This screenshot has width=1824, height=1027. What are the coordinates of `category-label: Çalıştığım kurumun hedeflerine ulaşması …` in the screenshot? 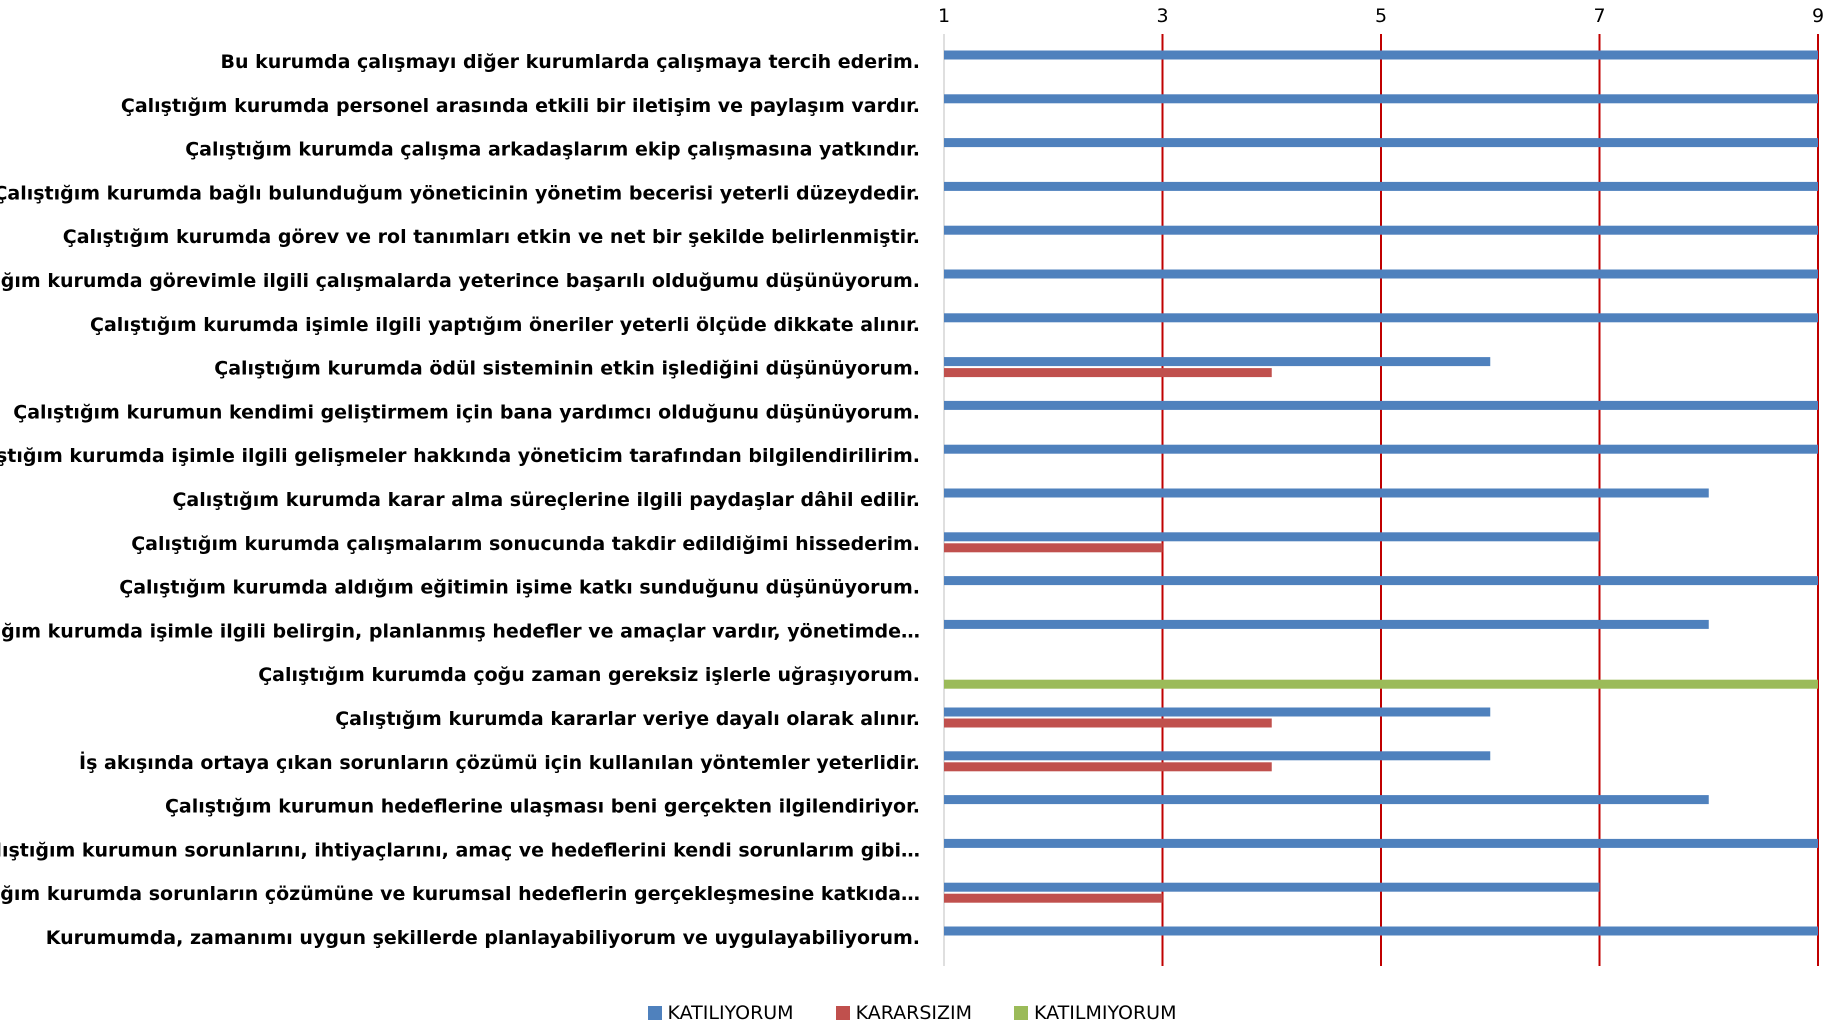 It's located at (542, 807).